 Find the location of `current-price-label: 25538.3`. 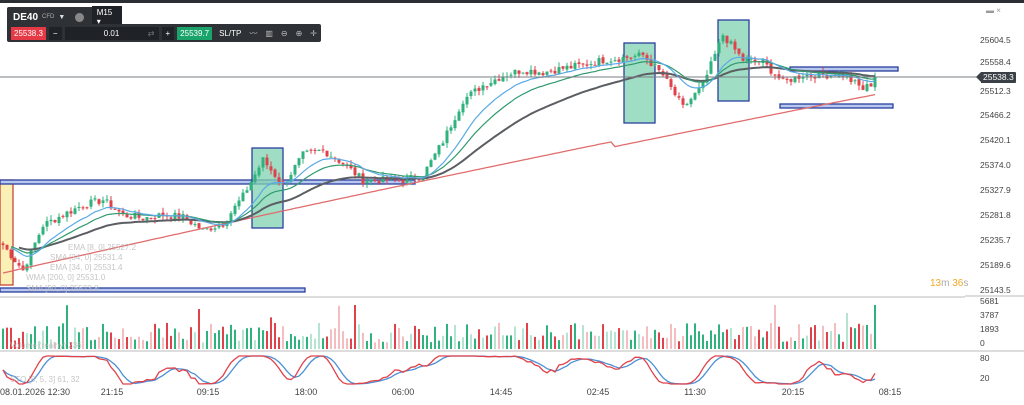

current-price-label: 25538.3 is located at coordinates (996, 77).